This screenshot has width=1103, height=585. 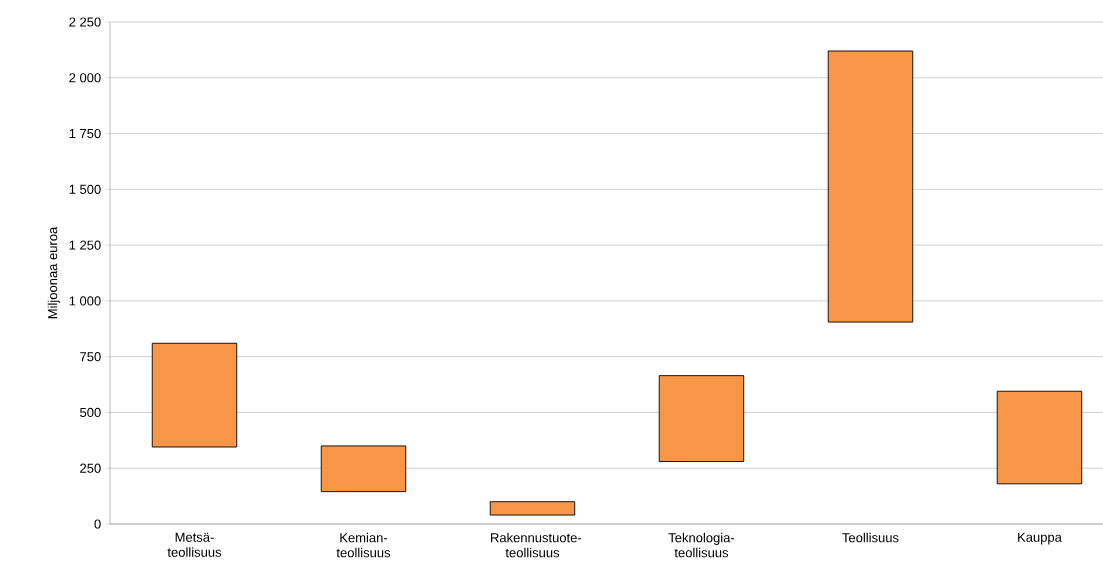 I want to click on x-tick-label: Kemian-teollisuus, so click(x=363, y=545).